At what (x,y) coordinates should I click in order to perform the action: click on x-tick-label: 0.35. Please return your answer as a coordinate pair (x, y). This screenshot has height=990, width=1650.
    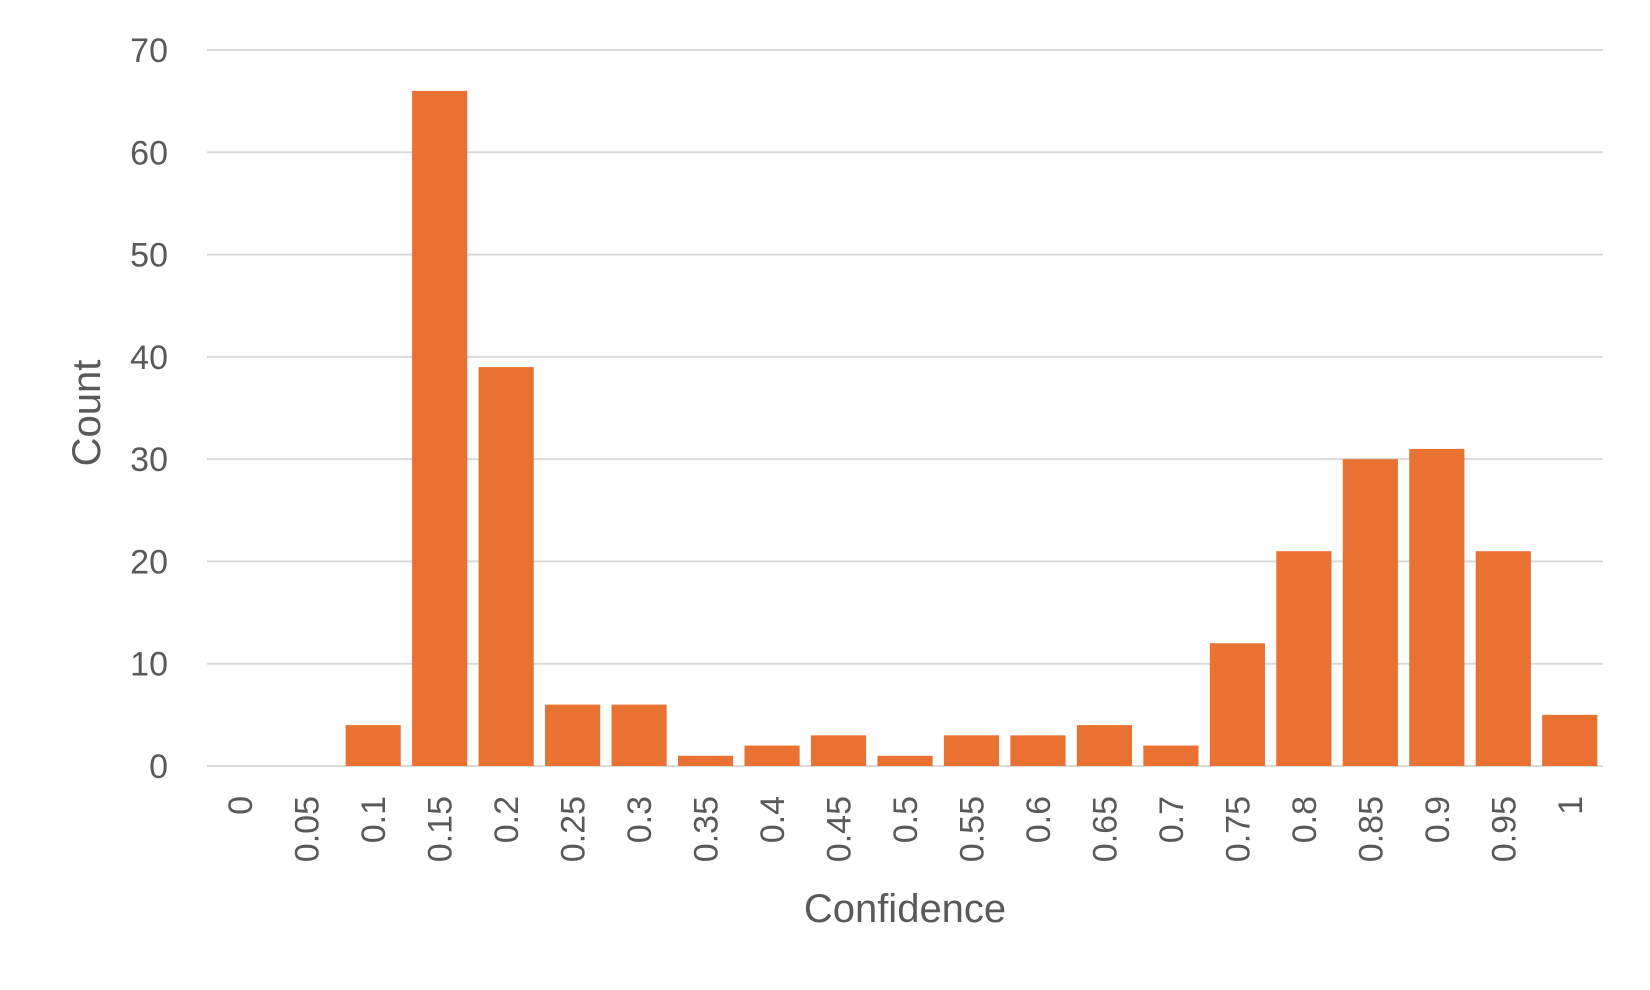
    Looking at the image, I should click on (707, 829).